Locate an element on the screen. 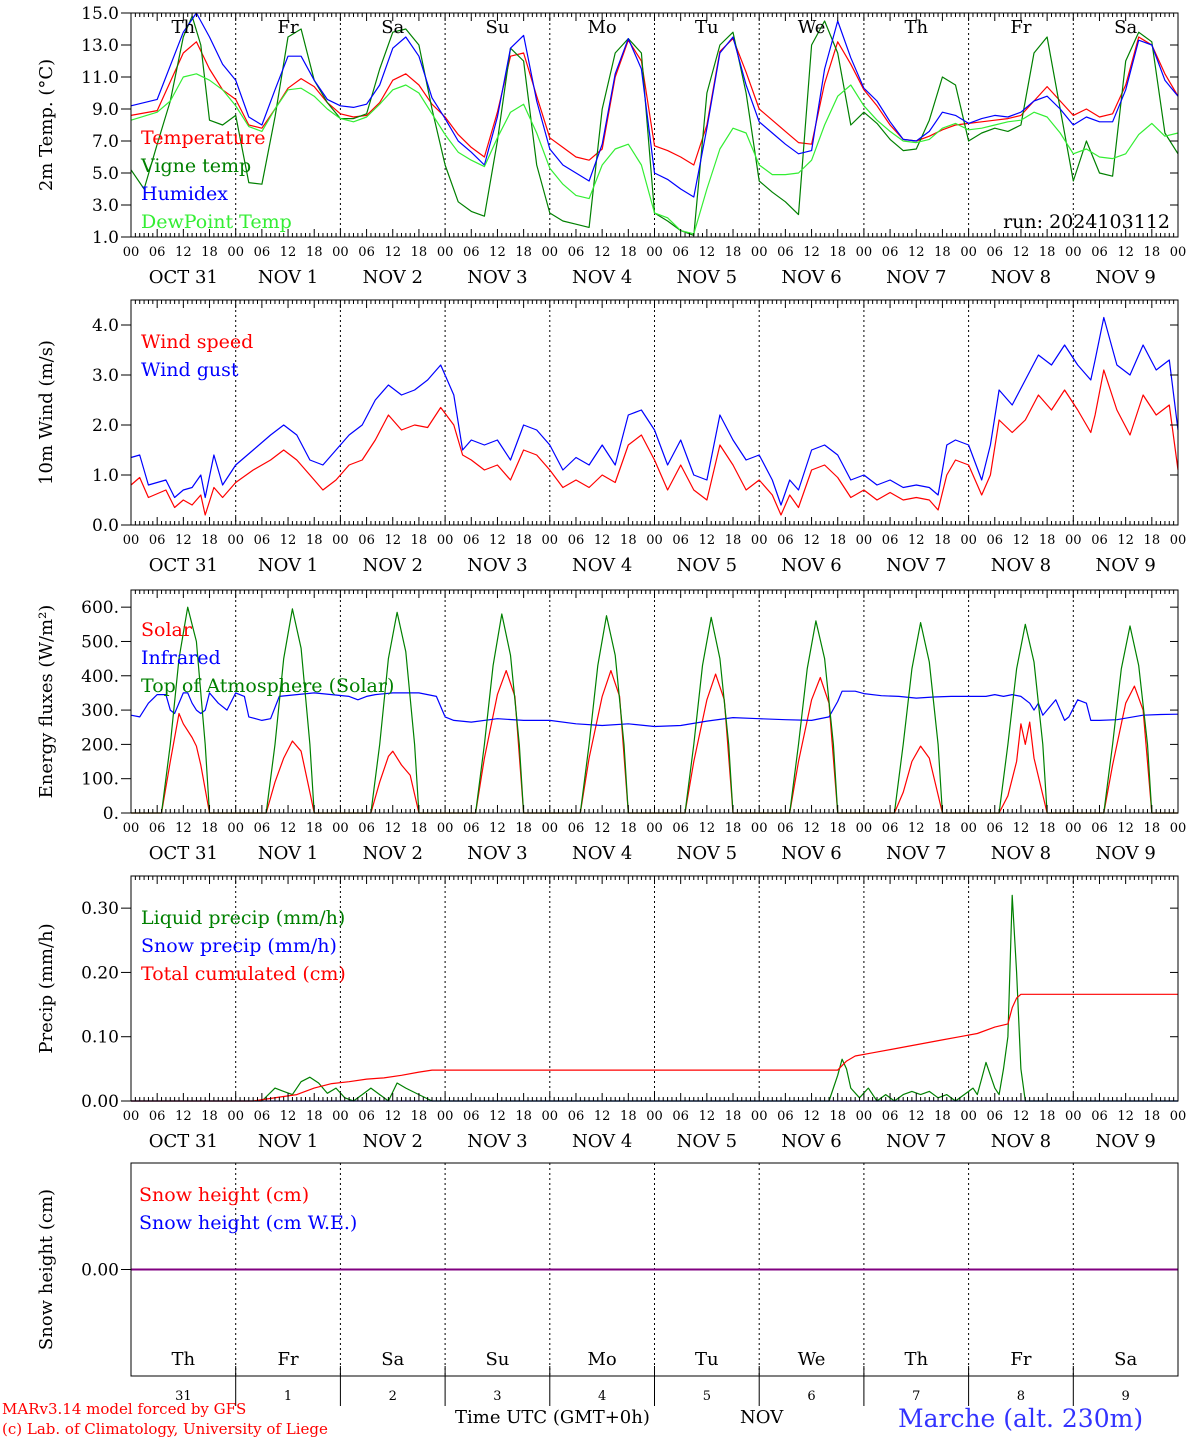  y-tick-label: 100. is located at coordinates (100, 780).